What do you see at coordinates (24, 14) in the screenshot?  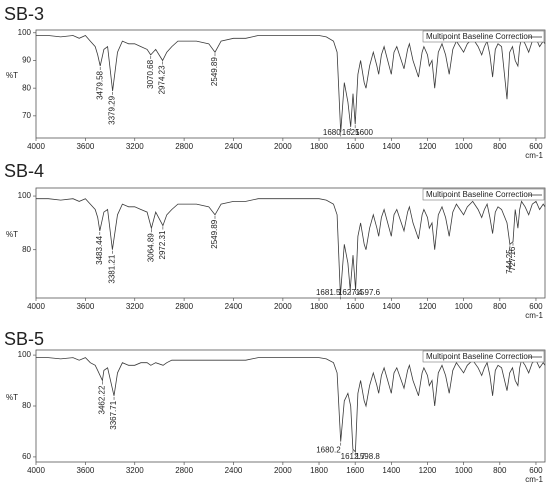 I see `chart-title: SB-3` at bounding box center [24, 14].